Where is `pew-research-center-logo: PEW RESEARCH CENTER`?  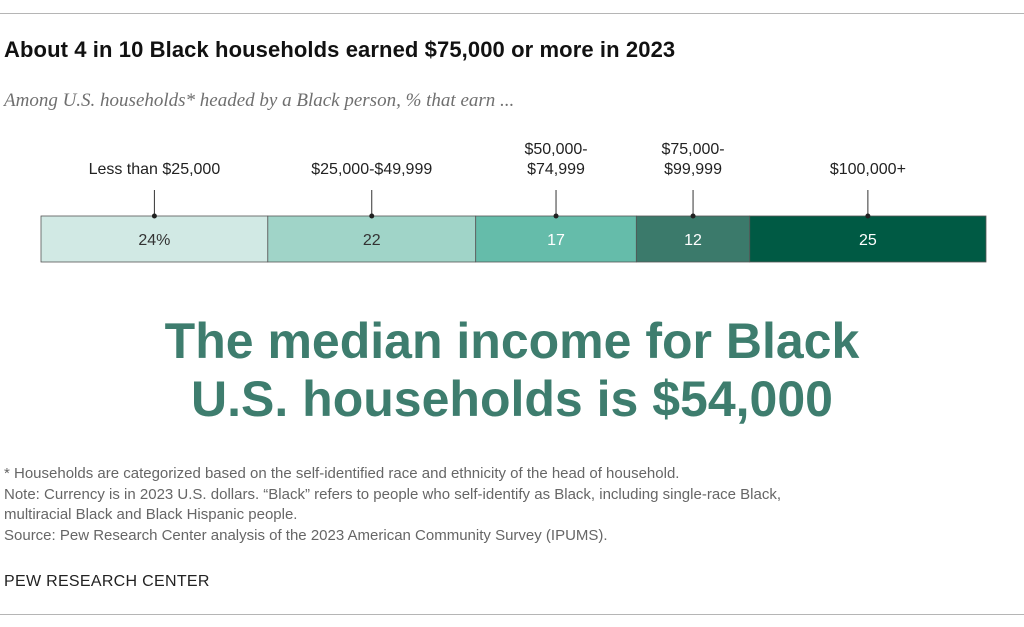
pew-research-center-logo: PEW RESEARCH CENTER is located at coordinates (107, 581).